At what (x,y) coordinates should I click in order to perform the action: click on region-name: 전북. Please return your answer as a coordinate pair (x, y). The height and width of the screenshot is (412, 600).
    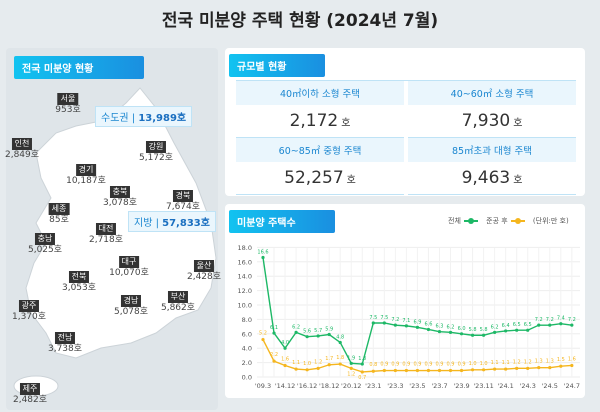
    Looking at the image, I should click on (79, 277).